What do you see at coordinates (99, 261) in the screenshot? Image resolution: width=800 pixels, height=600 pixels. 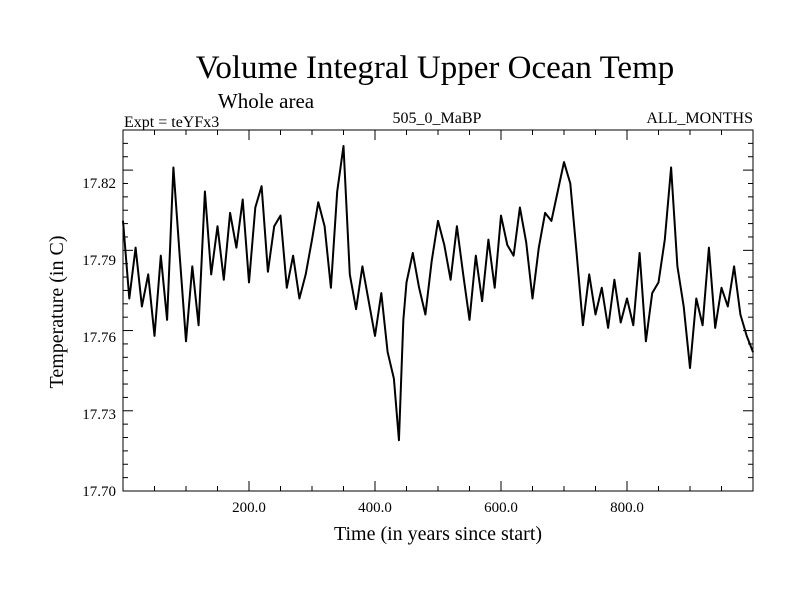 I see `y-tick-label-17-79: 17.79` at bounding box center [99, 261].